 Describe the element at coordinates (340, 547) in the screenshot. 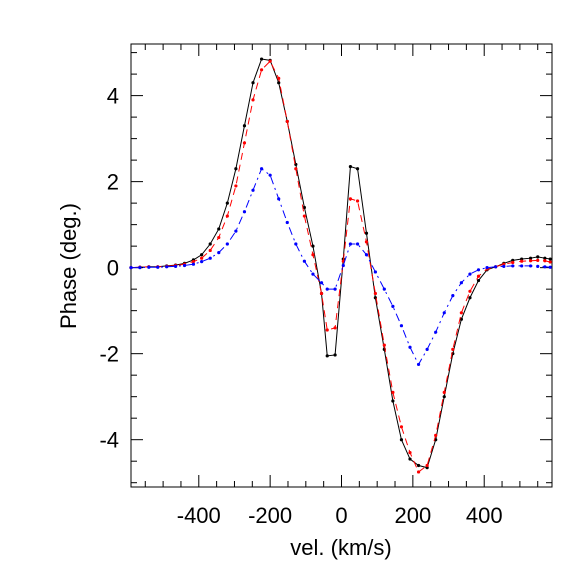

I see `x-axis-label: vel. (km/s)` at that location.